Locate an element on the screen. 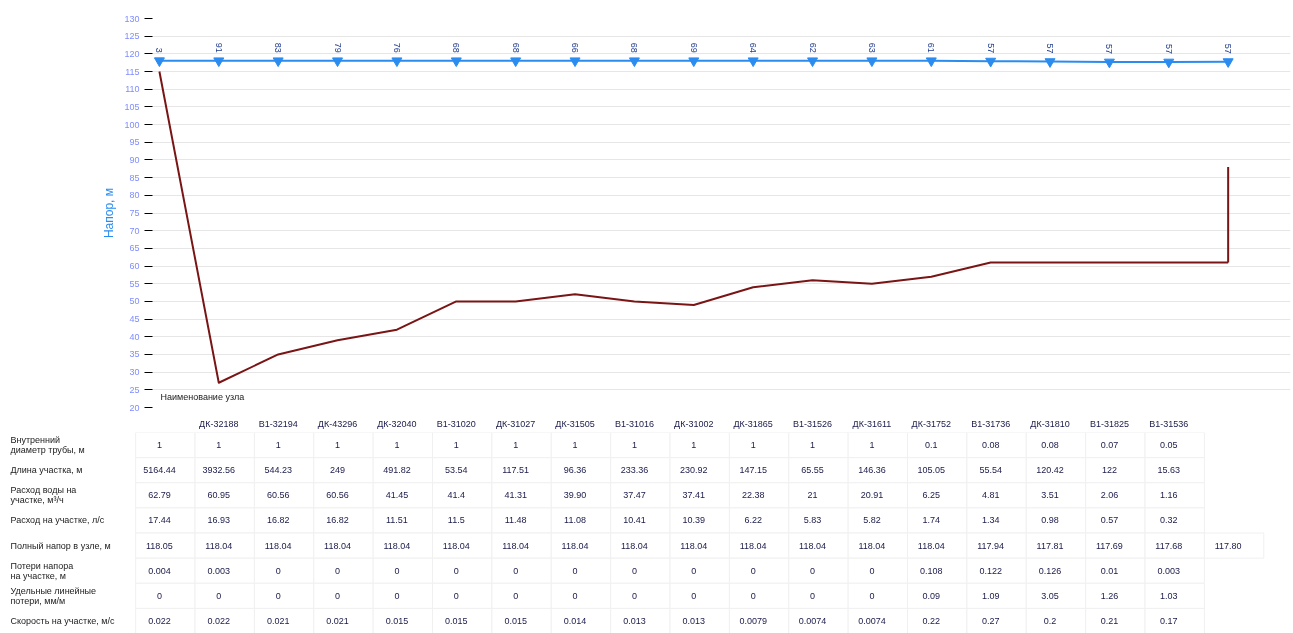  data-label: 0.022 is located at coordinates (219, 620).